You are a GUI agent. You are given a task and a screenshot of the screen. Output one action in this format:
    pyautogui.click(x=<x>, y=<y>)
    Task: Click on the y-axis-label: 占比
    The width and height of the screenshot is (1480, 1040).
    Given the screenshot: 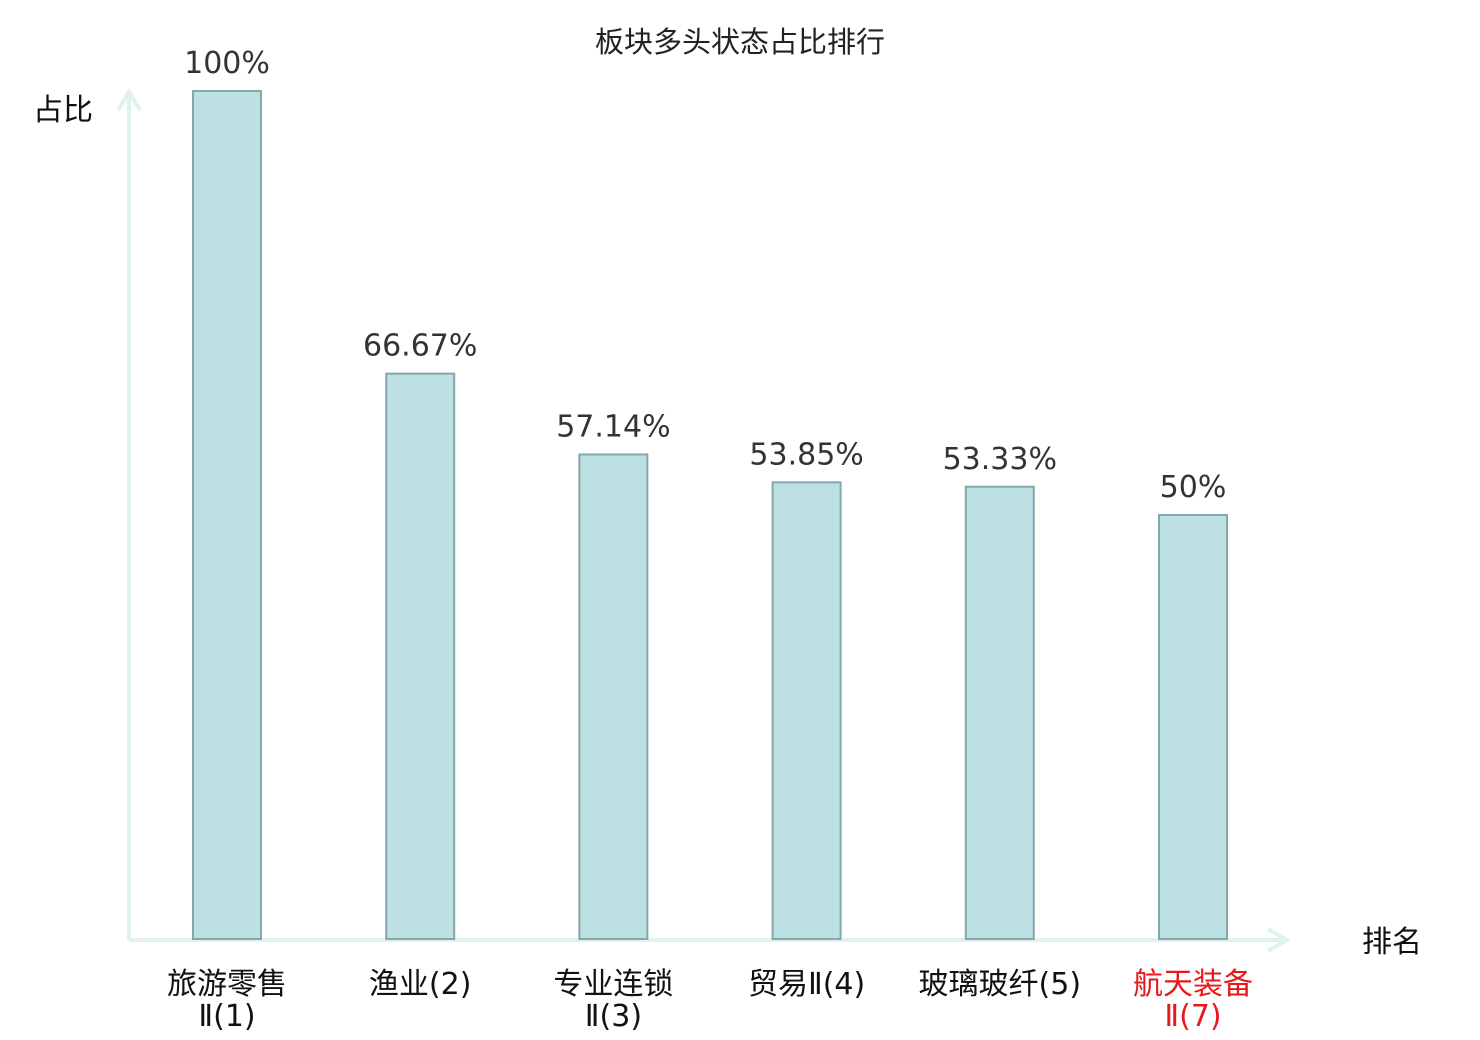 What is the action you would take?
    pyautogui.click(x=63, y=110)
    